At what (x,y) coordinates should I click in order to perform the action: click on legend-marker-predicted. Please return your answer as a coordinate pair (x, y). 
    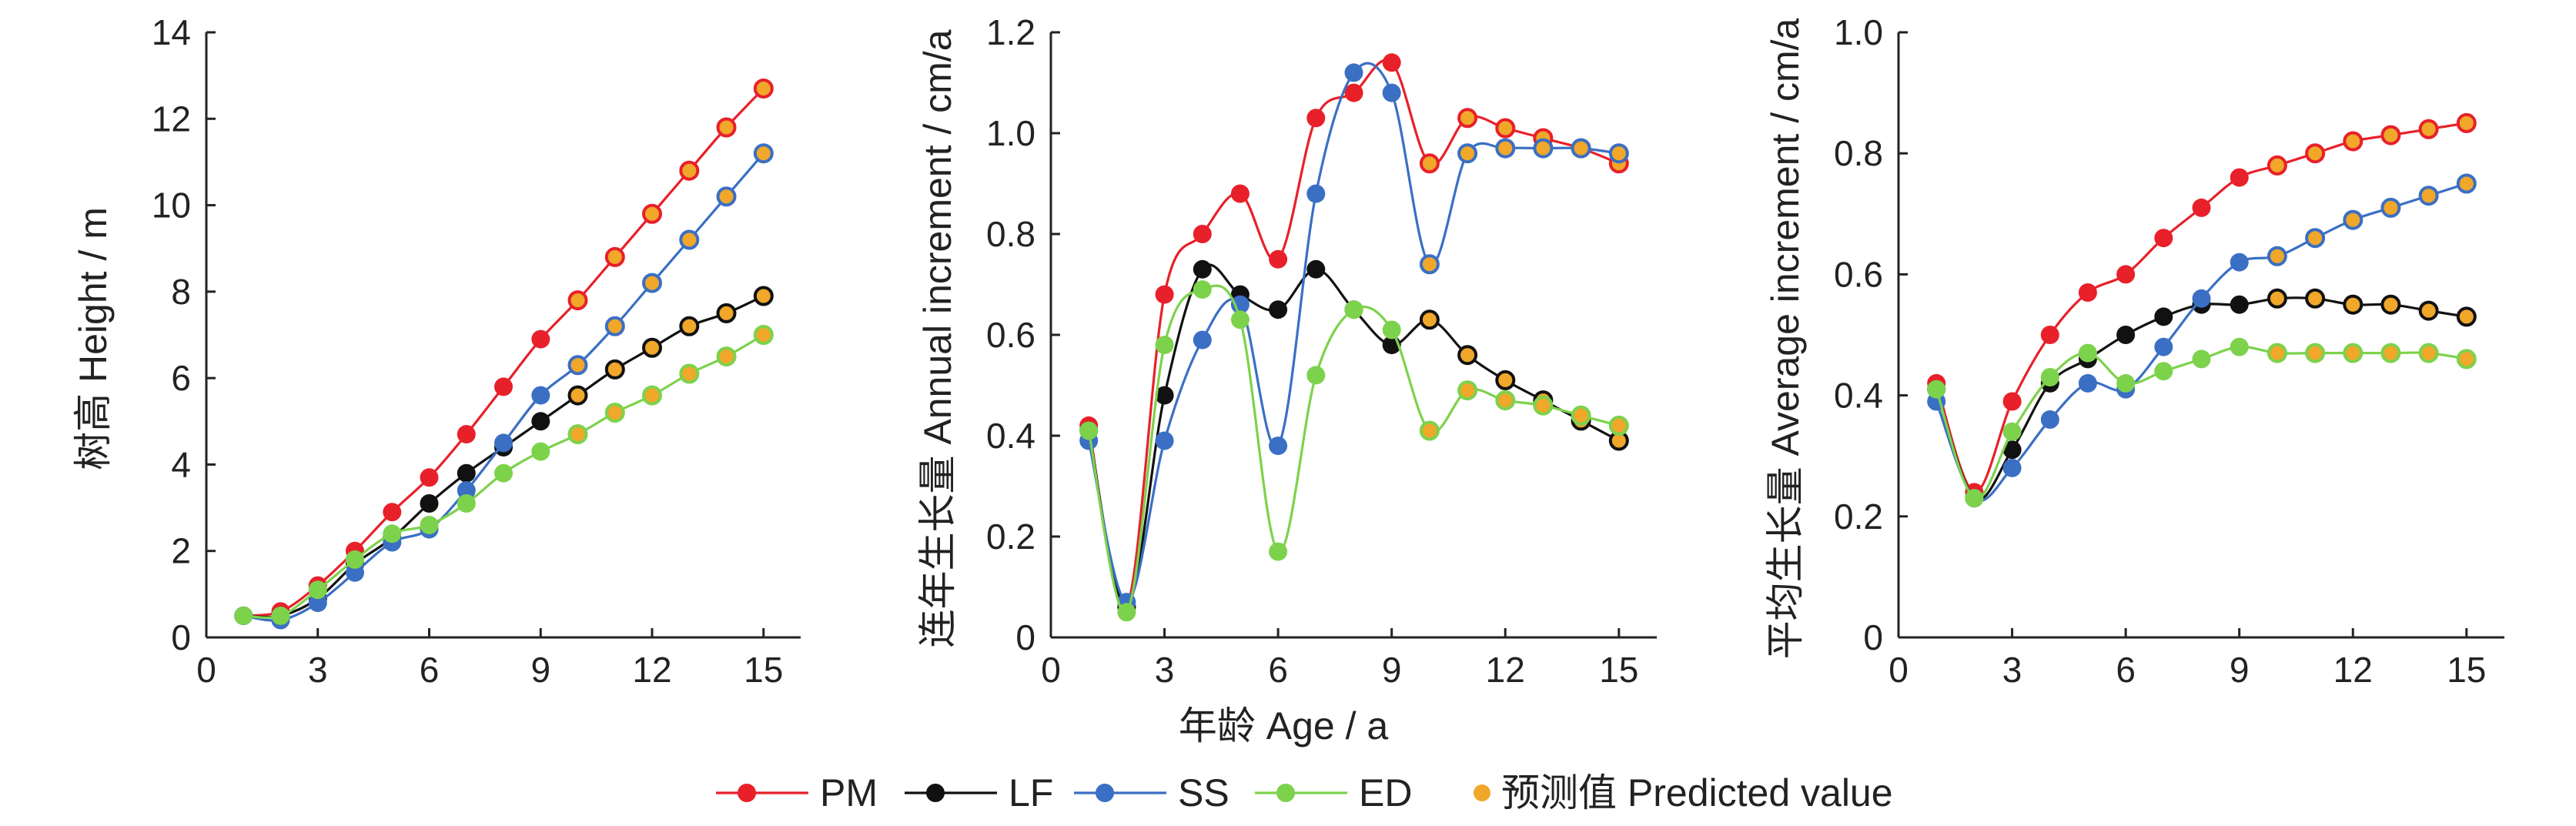
    Looking at the image, I should click on (1482, 792).